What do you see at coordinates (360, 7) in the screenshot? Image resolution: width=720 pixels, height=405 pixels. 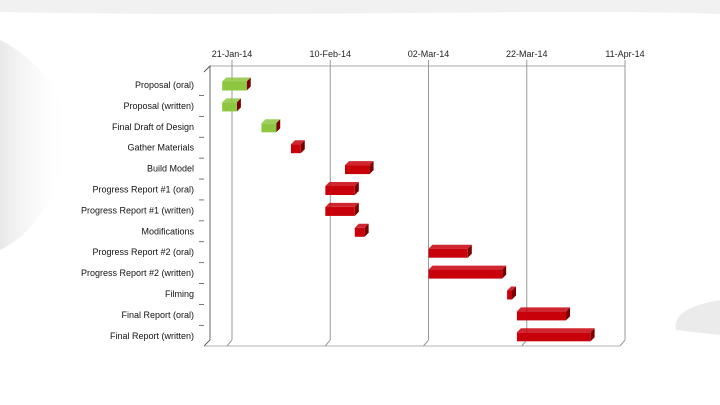 I see `top-edge-shading` at bounding box center [360, 7].